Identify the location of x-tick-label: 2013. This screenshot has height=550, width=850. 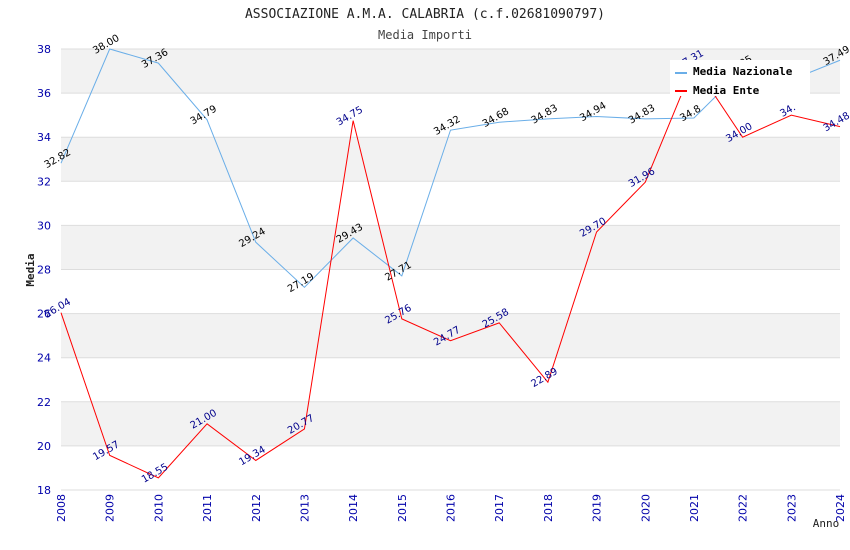
(304, 508).